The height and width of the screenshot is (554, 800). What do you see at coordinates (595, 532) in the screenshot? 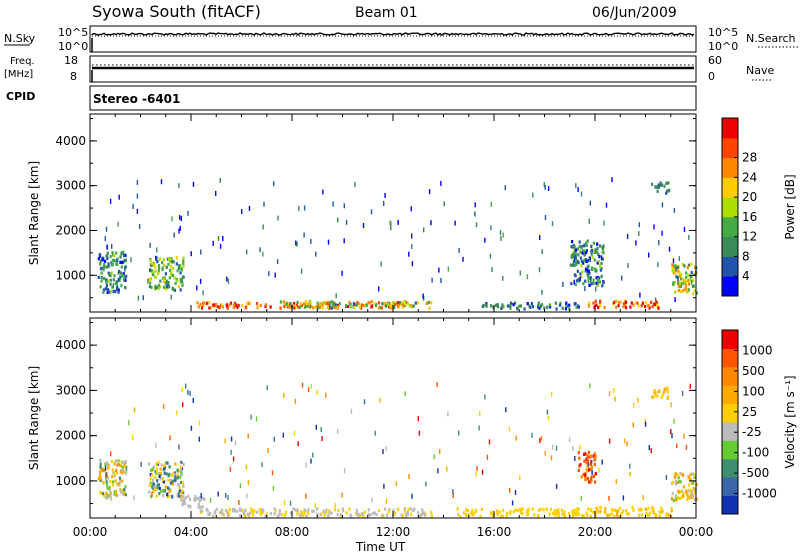
I see `x-tick-label: 20:00` at bounding box center [595, 532].